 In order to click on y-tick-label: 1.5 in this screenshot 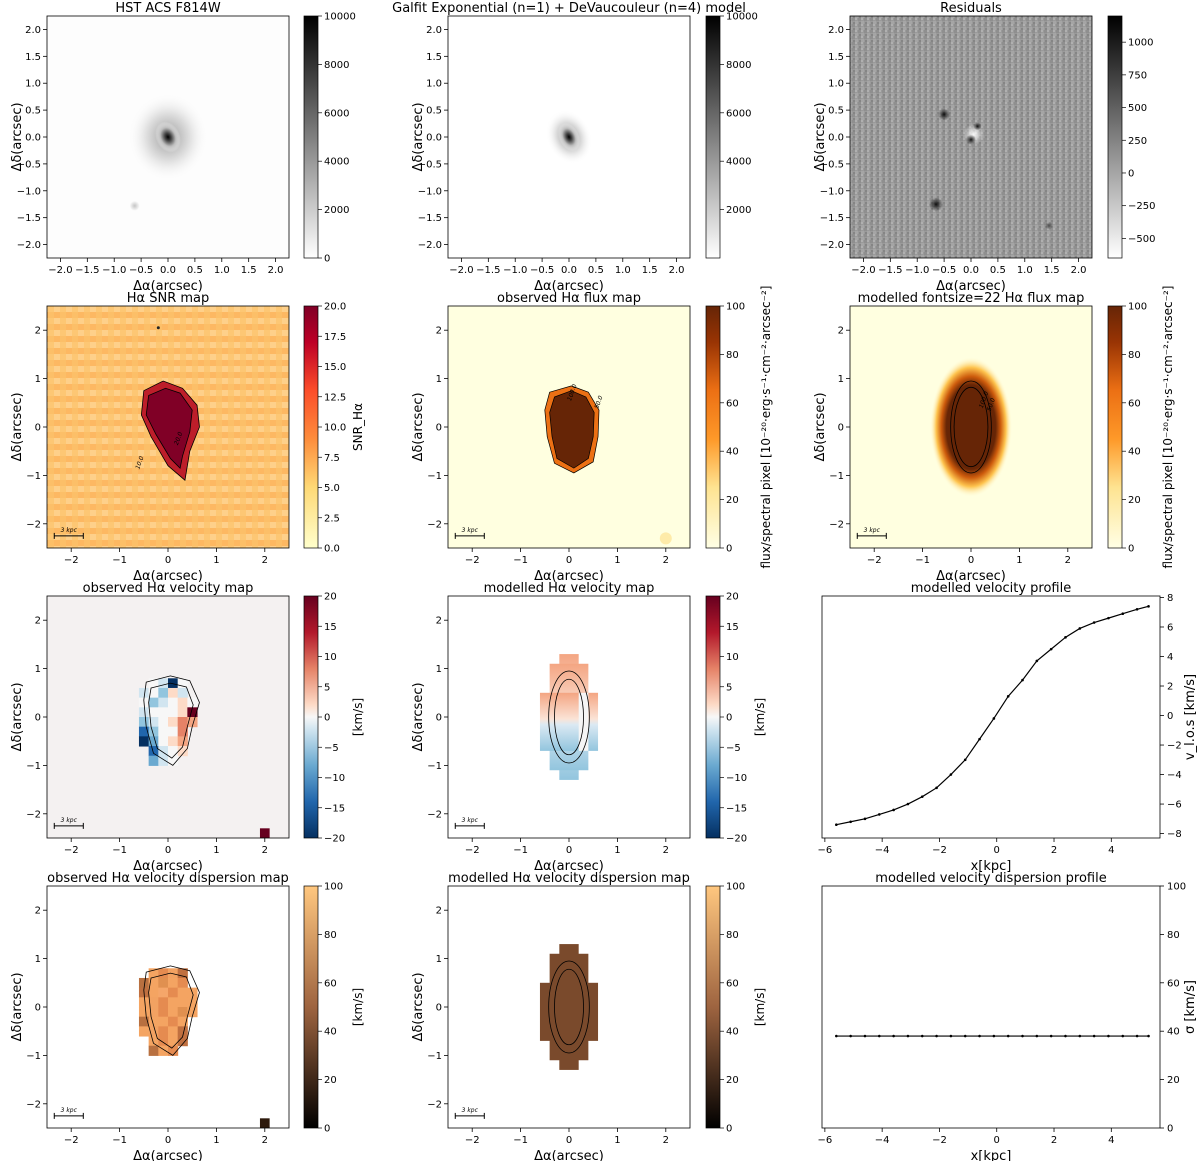, I will do `click(33, 57)`.